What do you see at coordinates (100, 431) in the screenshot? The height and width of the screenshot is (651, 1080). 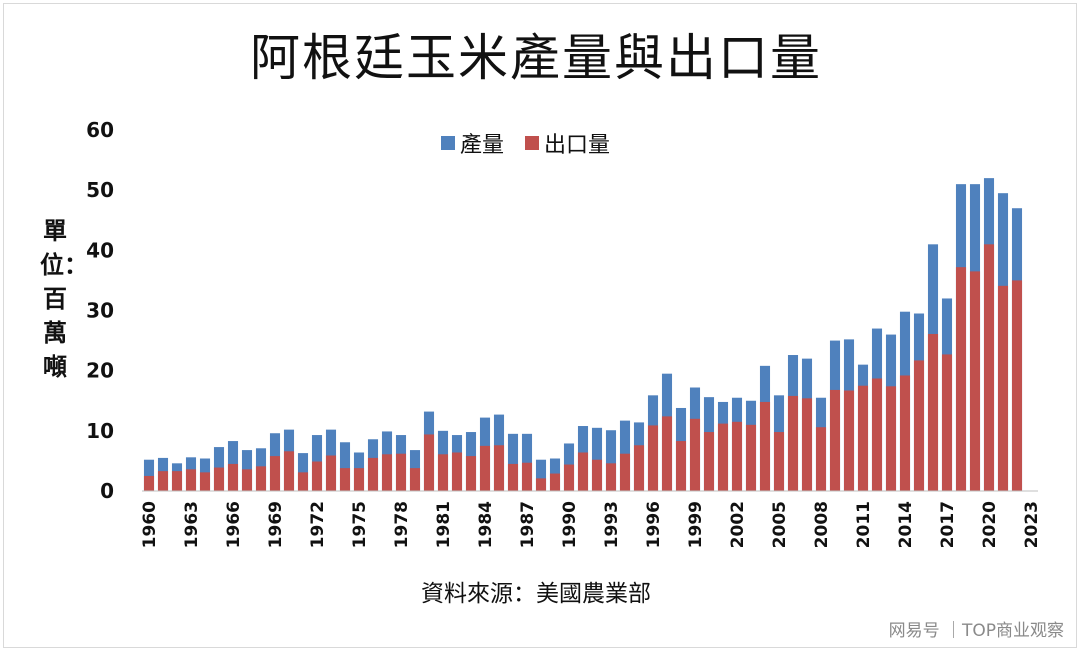 I see `y-tick-label: 10` at bounding box center [100, 431].